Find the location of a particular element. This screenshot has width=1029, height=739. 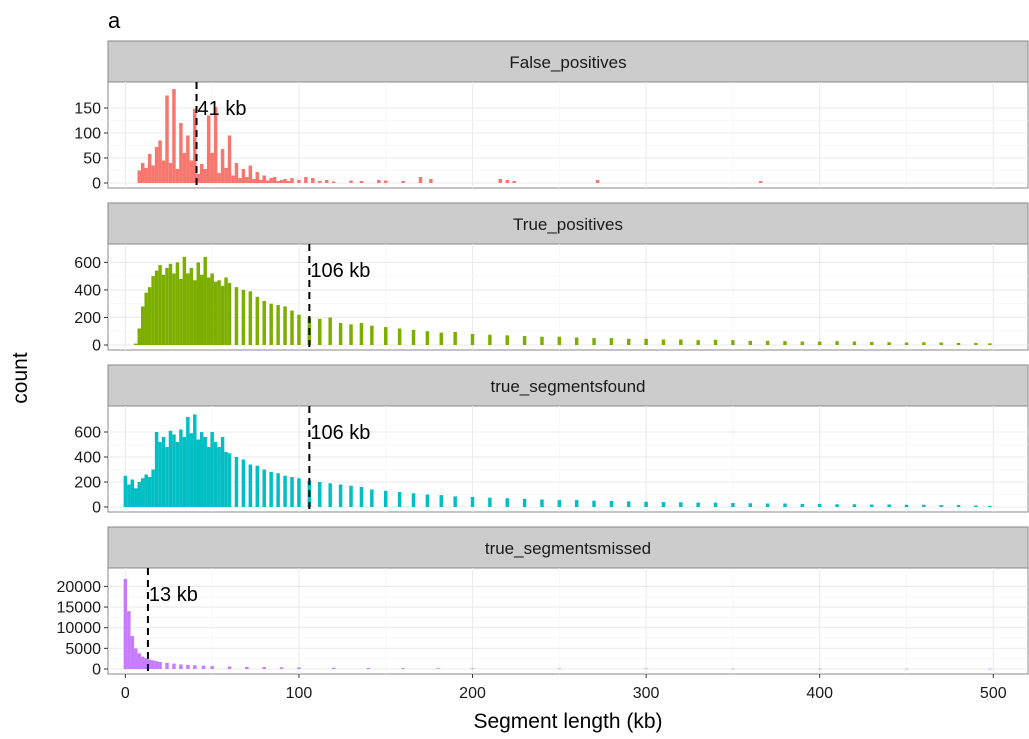

strip-true-segmentsmissed is located at coordinates (568, 547).